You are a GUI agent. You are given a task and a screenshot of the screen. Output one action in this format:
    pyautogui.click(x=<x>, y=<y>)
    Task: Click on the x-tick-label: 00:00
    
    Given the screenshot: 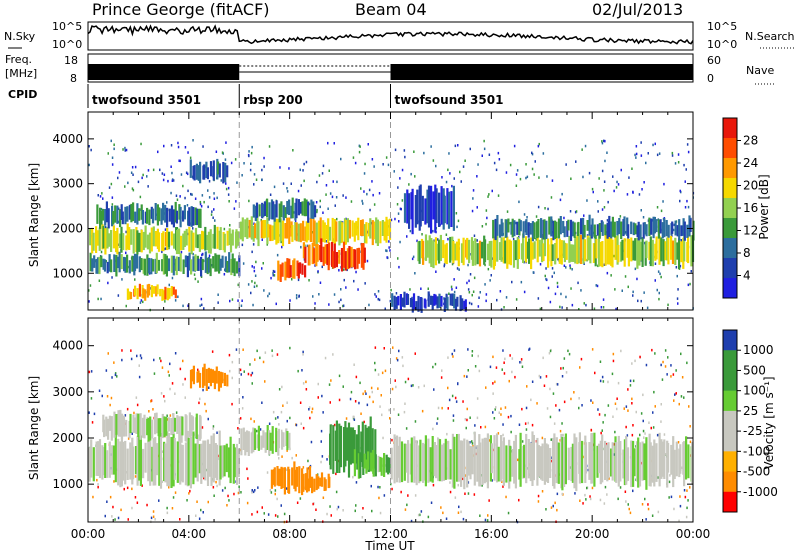 What is the action you would take?
    pyautogui.click(x=693, y=534)
    